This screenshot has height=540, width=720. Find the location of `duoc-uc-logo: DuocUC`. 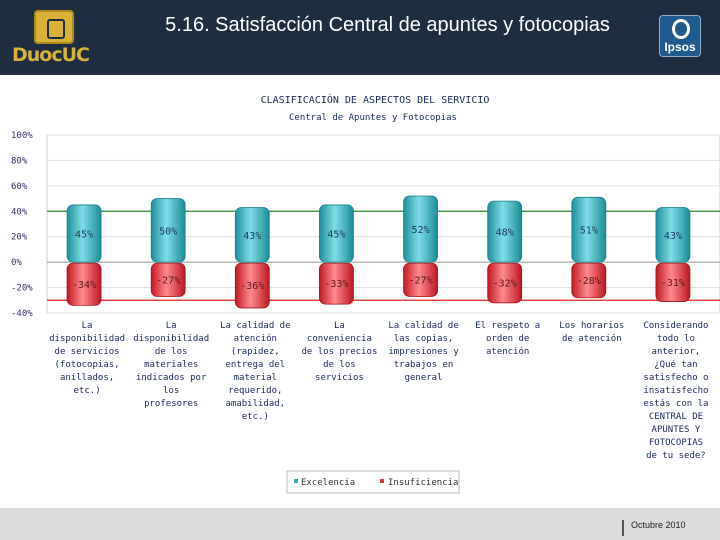

duoc-uc-logo: DuocUC is located at coordinates (54, 38).